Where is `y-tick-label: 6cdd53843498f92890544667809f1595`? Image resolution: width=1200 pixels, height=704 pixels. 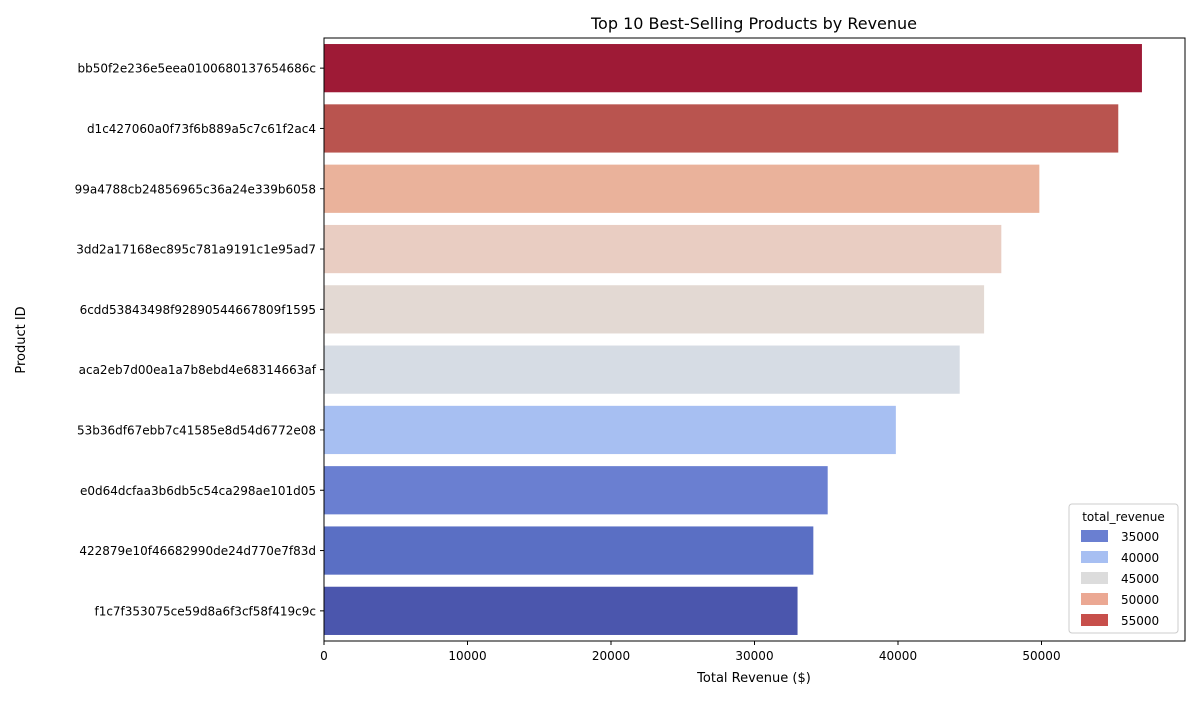
y-tick-label: 6cdd53843498f92890544667809f1595 is located at coordinates (198, 310).